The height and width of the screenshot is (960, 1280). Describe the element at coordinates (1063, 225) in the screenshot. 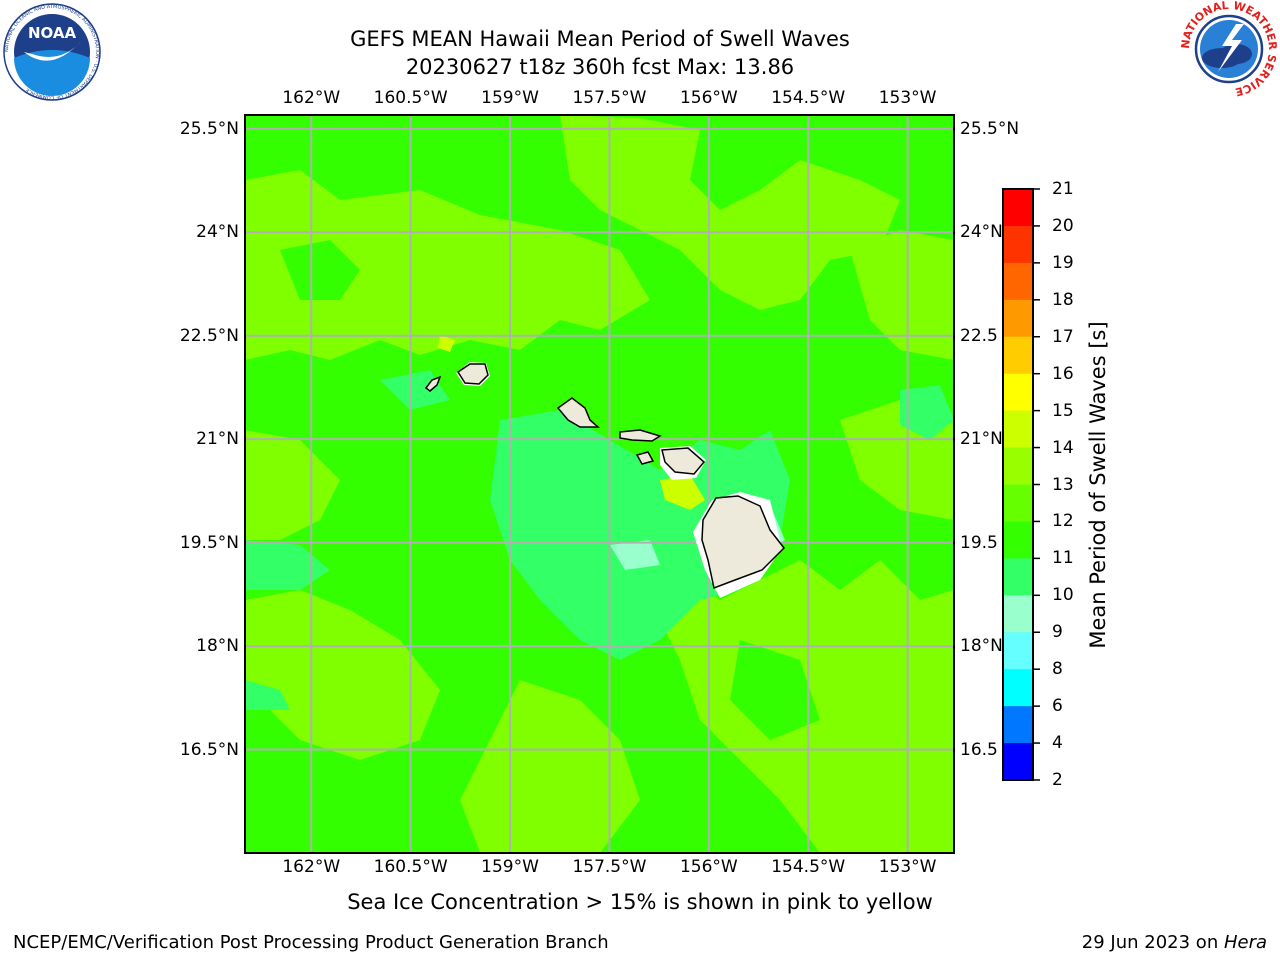

I see `colorbar-tick-label: 20` at that location.